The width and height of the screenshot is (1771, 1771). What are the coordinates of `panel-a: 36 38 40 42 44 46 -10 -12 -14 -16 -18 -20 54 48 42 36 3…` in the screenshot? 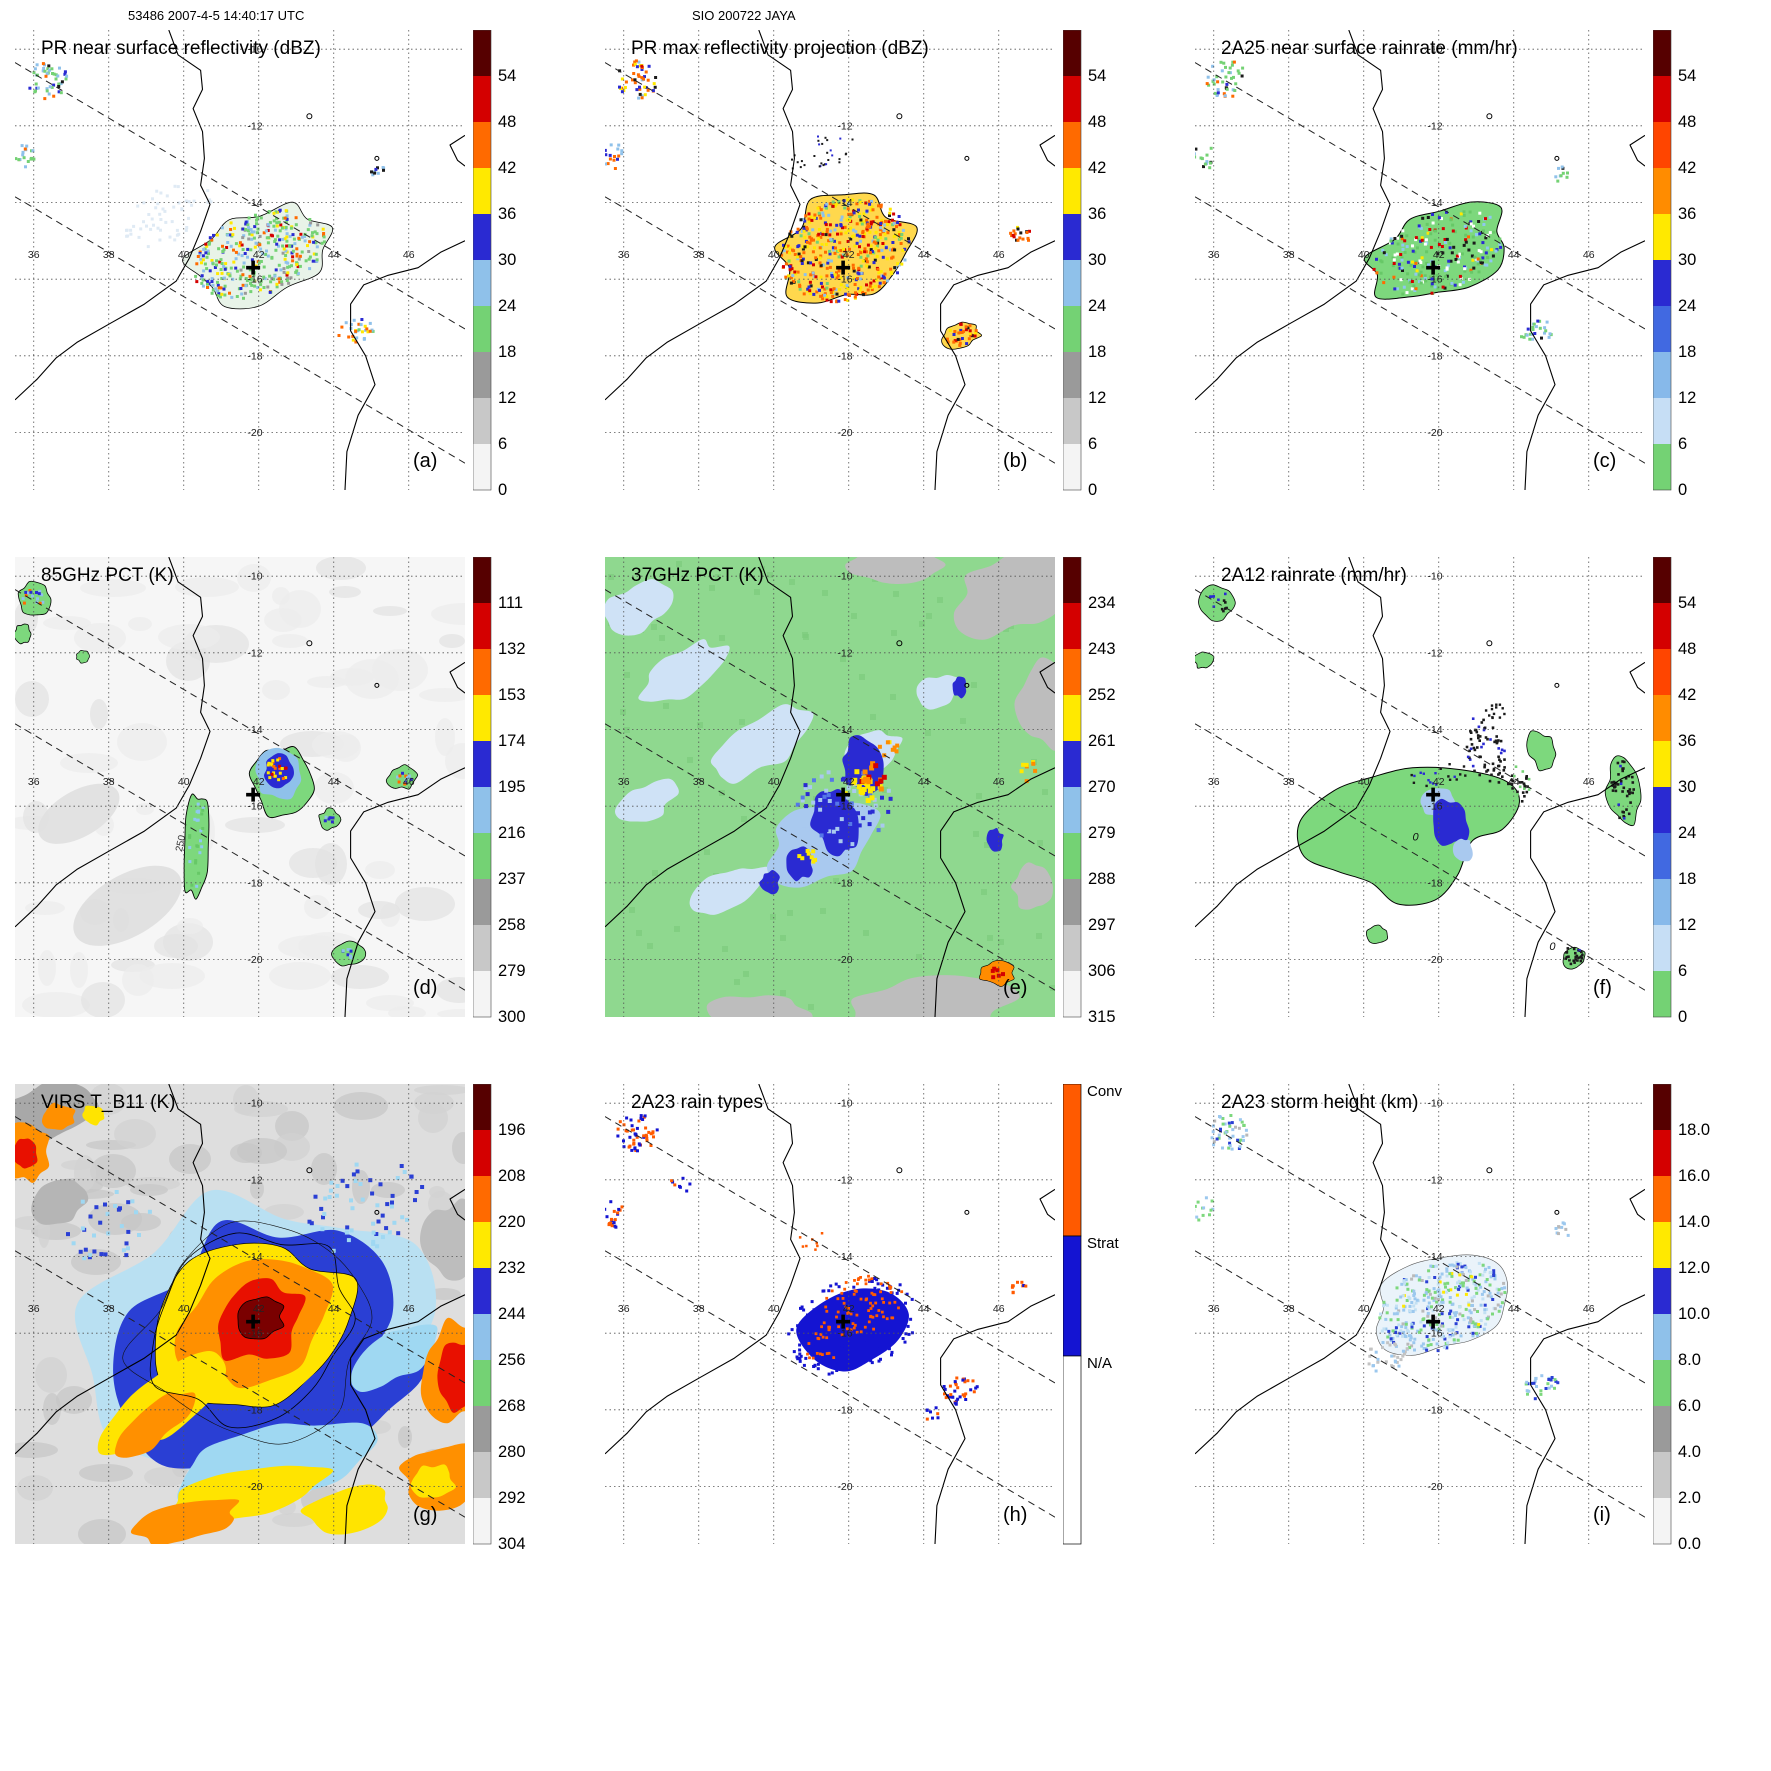 It's located at (307, 267).